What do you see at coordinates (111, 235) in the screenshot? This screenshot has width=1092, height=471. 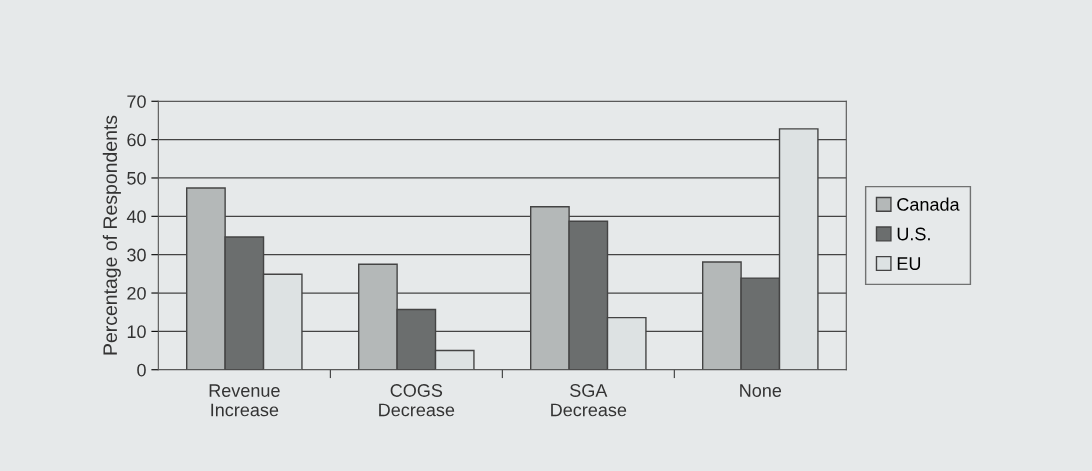 I see `y-axis-title: Percentage of Respondents` at bounding box center [111, 235].